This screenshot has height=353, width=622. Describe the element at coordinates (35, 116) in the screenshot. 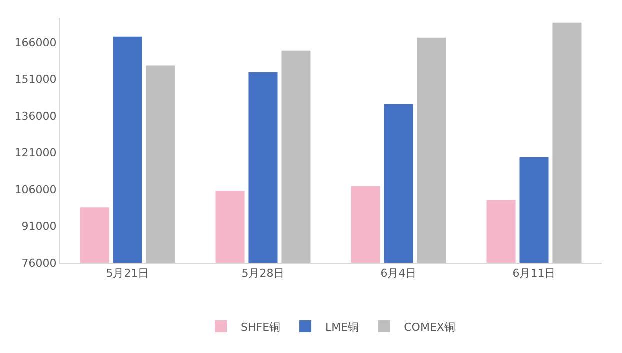

I see `y-tick-label: 136000` at that location.